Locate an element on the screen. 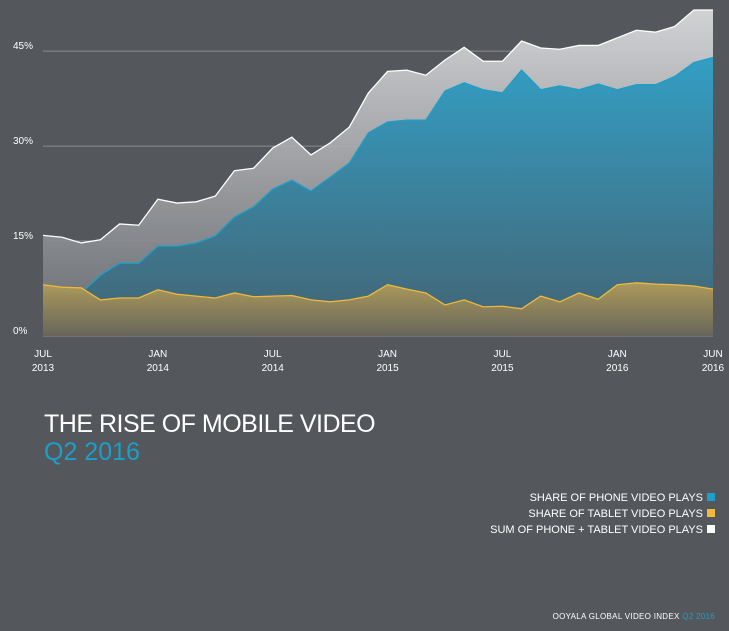  y-tick-label: 45% is located at coordinates (23, 46).